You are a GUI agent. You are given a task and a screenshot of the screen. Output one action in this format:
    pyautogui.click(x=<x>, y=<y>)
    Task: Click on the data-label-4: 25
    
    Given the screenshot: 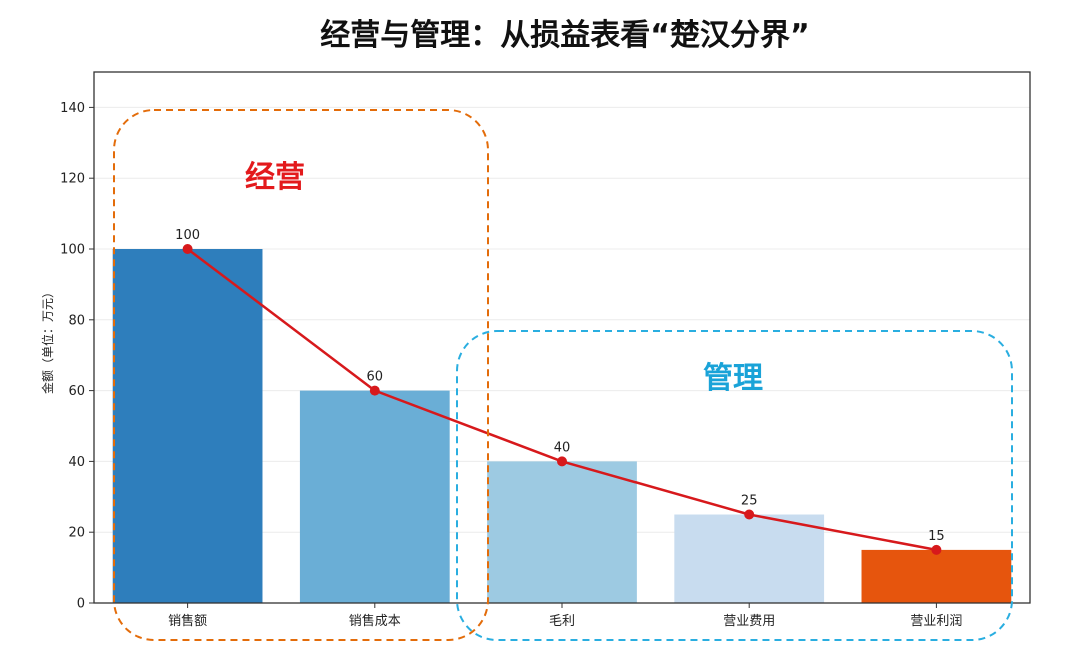 What is the action you would take?
    pyautogui.click(x=749, y=501)
    